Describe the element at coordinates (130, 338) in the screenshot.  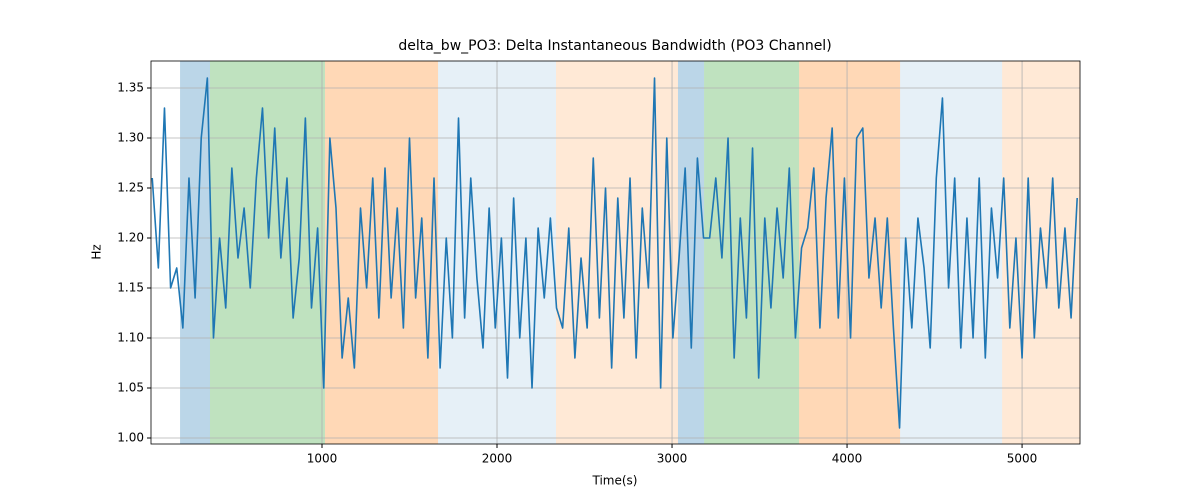
I see `y-tick-label: 1.10` at that location.